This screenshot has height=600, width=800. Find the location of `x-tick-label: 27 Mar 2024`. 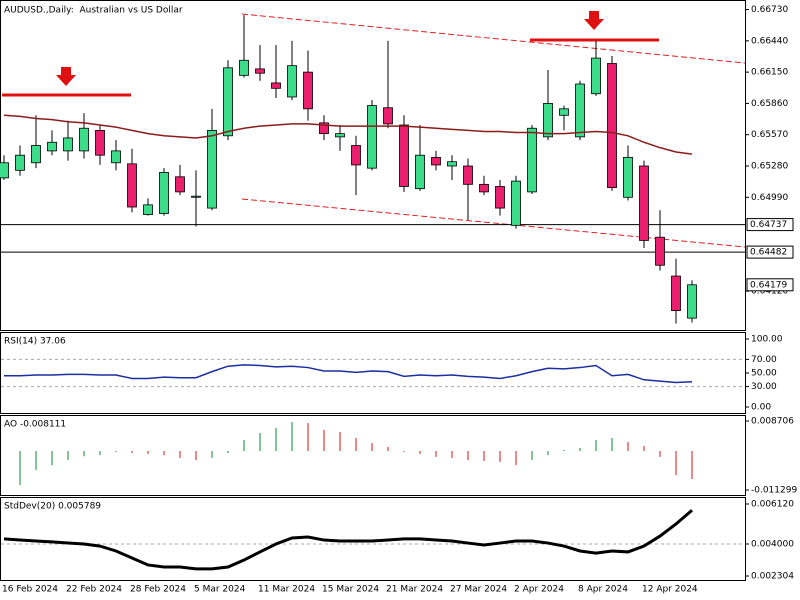

x-tick-label: 27 Mar 2024 is located at coordinates (478, 590).